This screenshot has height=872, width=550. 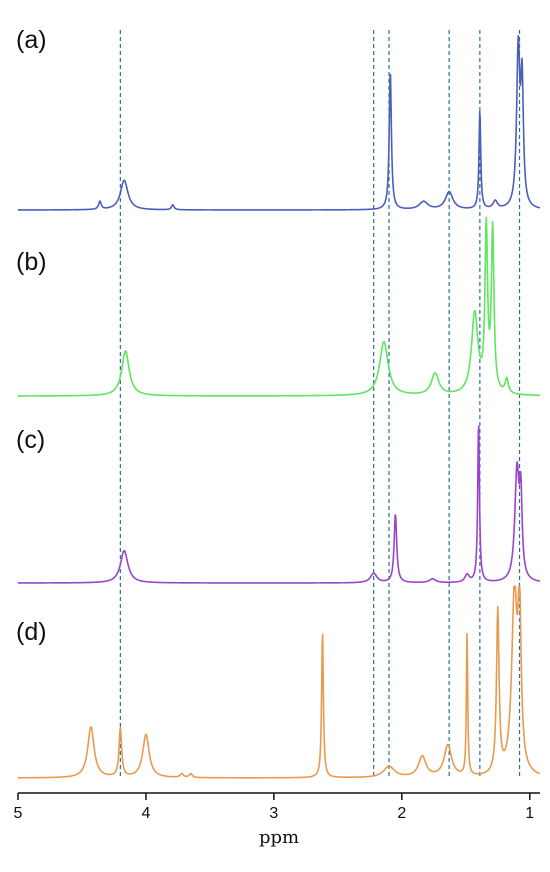 I want to click on panel-label-2: (b), so click(x=31, y=262).